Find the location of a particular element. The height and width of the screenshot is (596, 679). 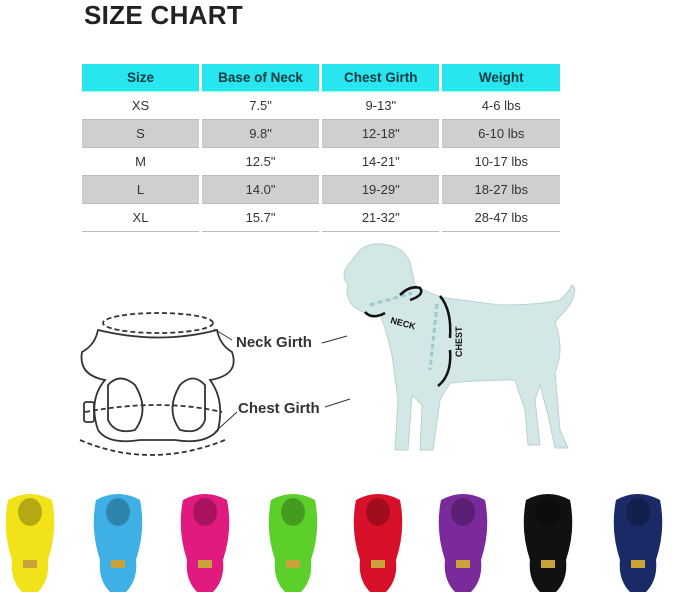

table-row: XL 15.7" 21-32" 28-47 lbs is located at coordinates (321, 218).